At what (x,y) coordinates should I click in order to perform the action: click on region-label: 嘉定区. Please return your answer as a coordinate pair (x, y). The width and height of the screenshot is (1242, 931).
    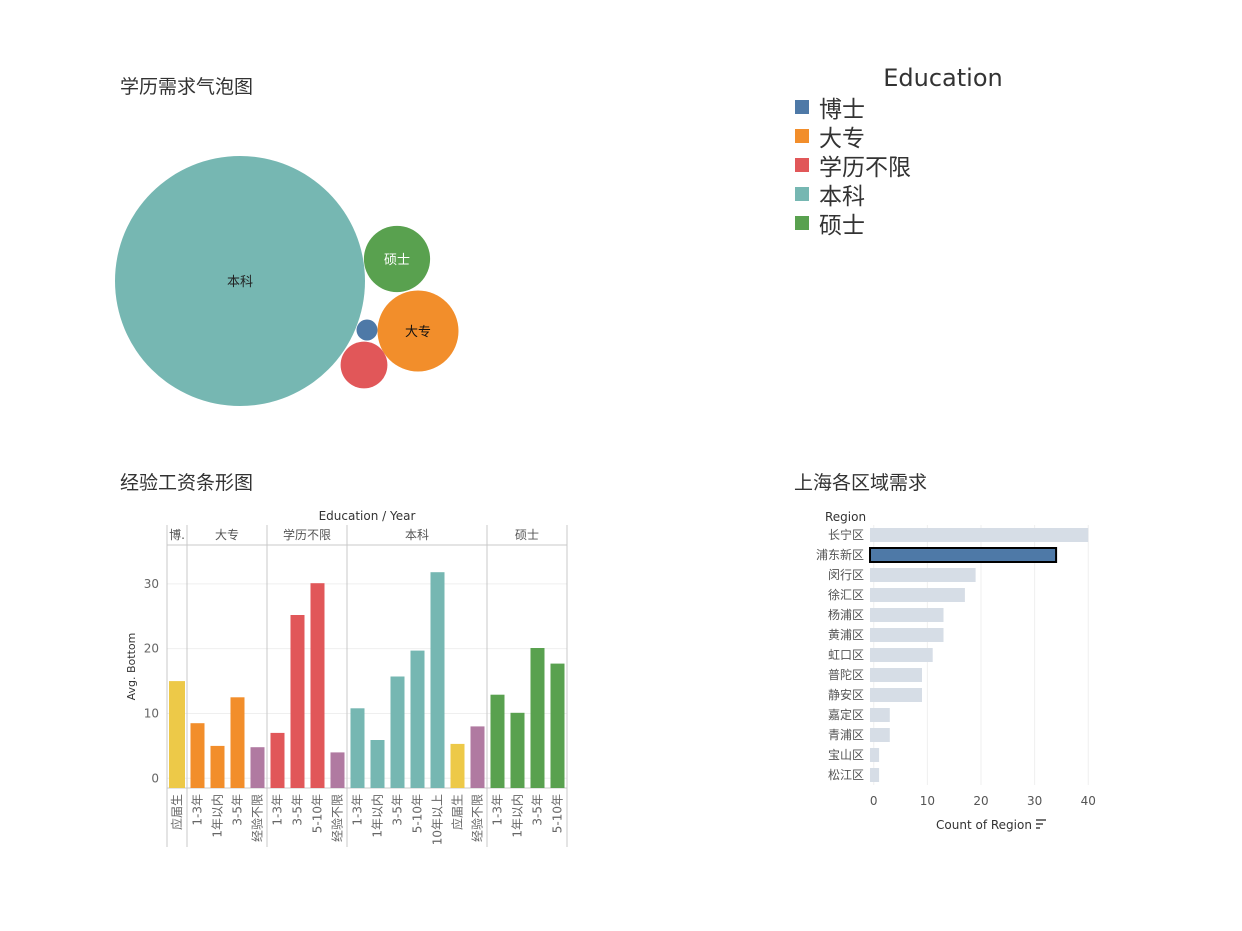
    Looking at the image, I should click on (846, 714).